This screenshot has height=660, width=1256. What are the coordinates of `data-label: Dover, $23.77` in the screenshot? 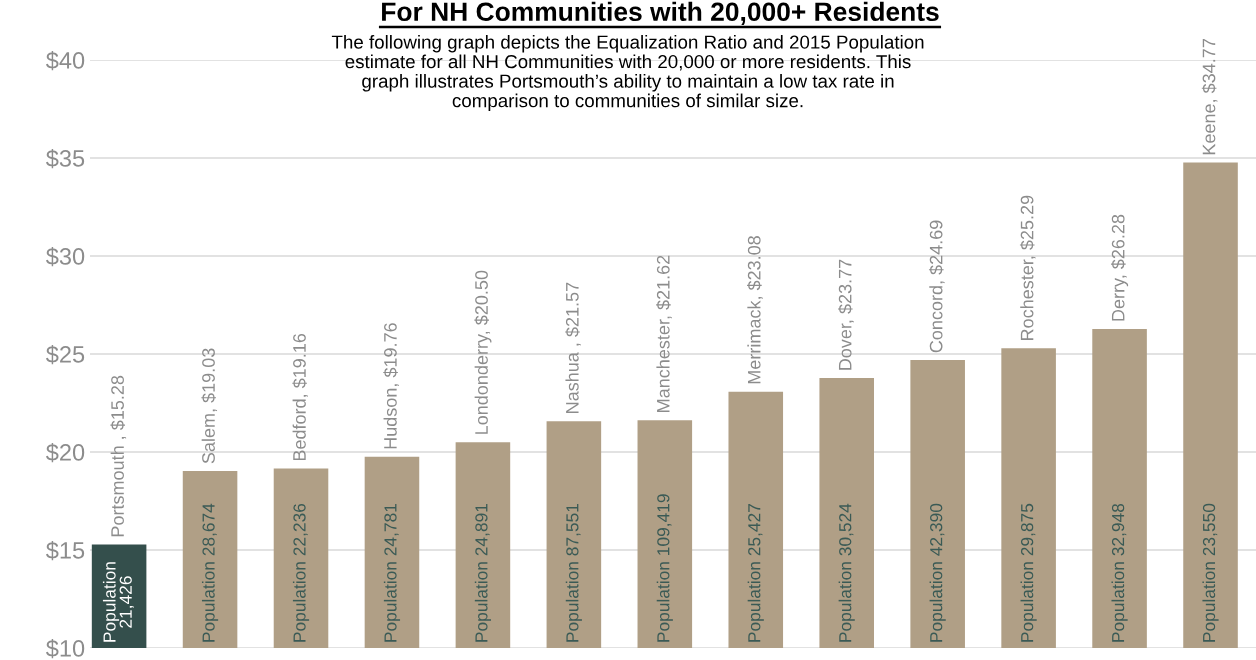 It's located at (846, 314).